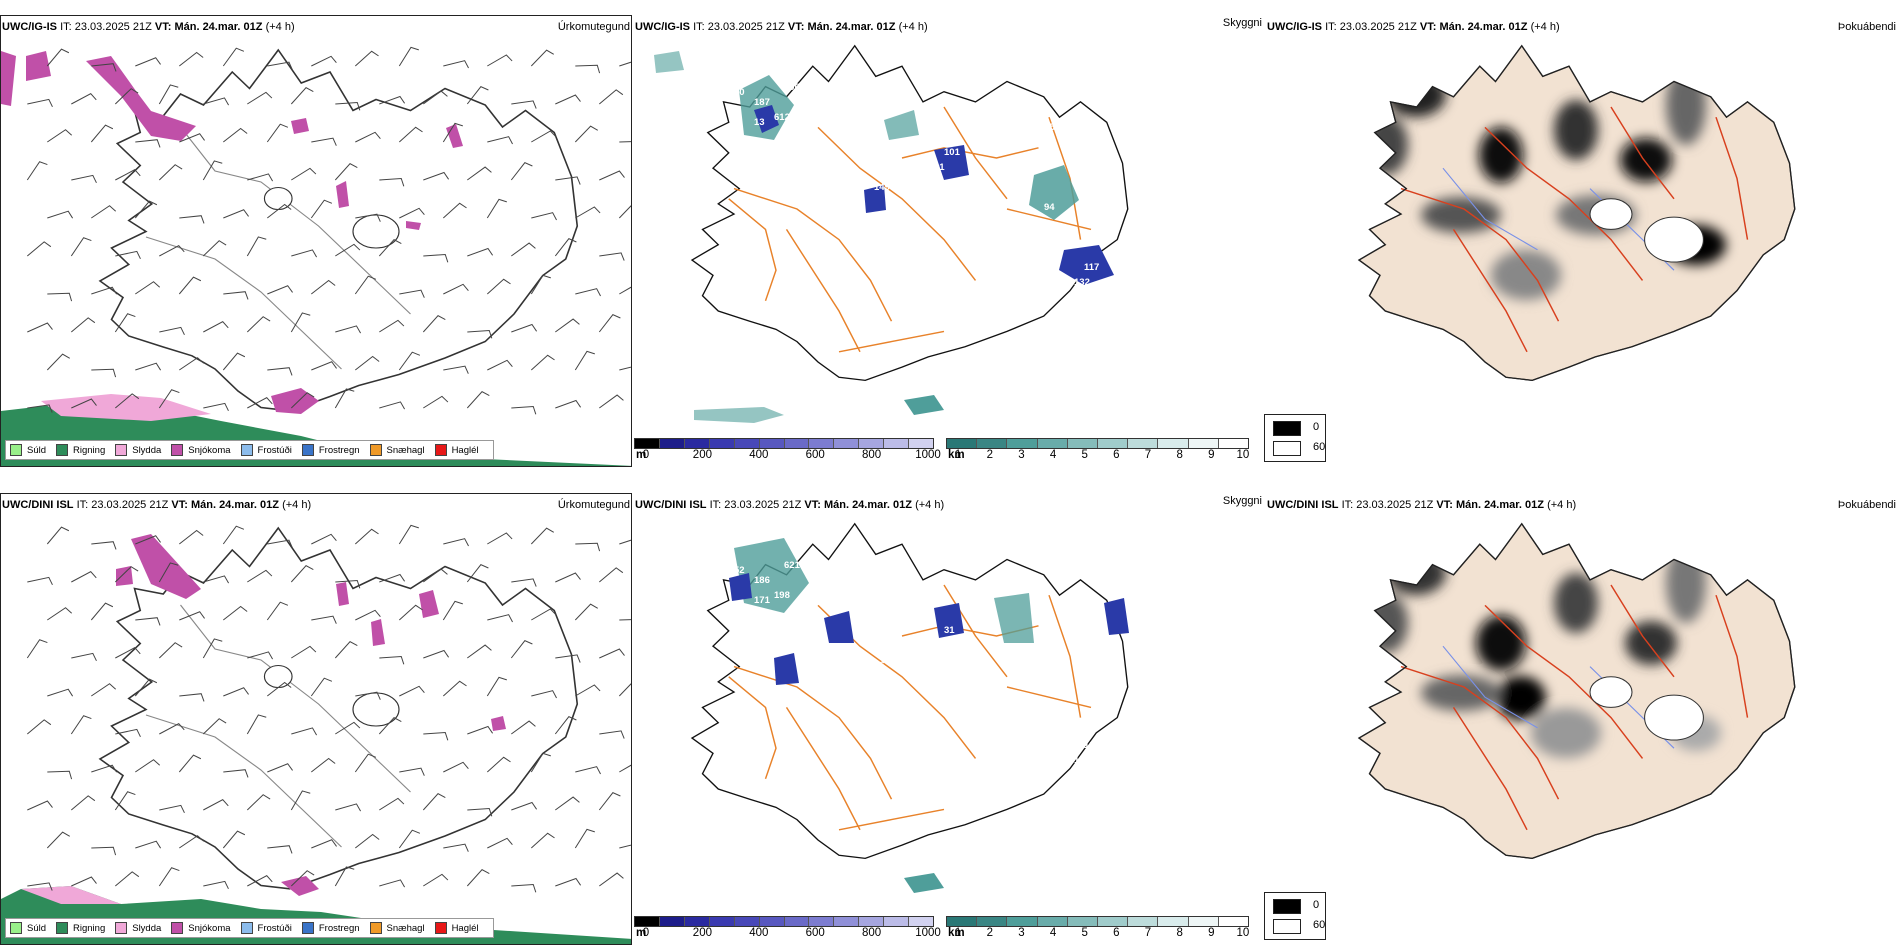 The image size is (1900, 950). I want to click on fog-legend-value: 0, so click(1316, 905).